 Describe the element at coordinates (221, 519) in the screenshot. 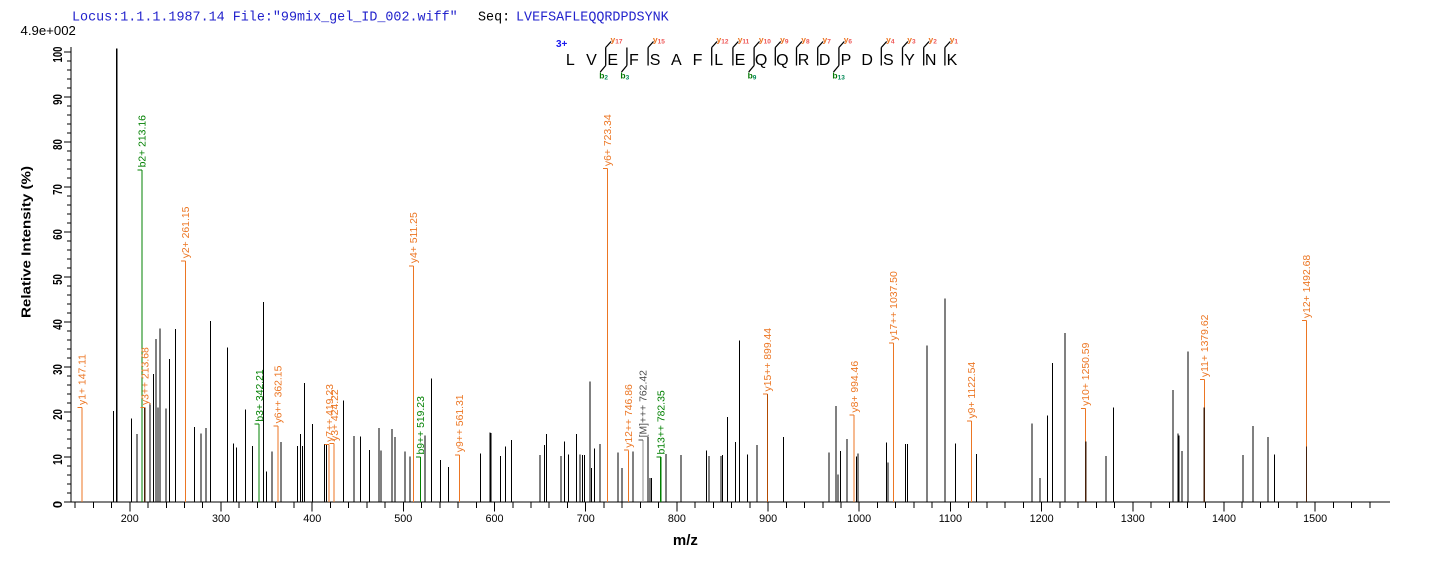

I see `svg-text: 300` at that location.